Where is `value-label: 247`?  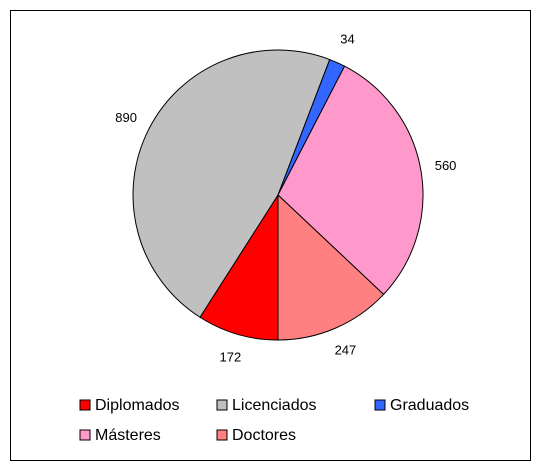 value-label: 247 is located at coordinates (346, 349).